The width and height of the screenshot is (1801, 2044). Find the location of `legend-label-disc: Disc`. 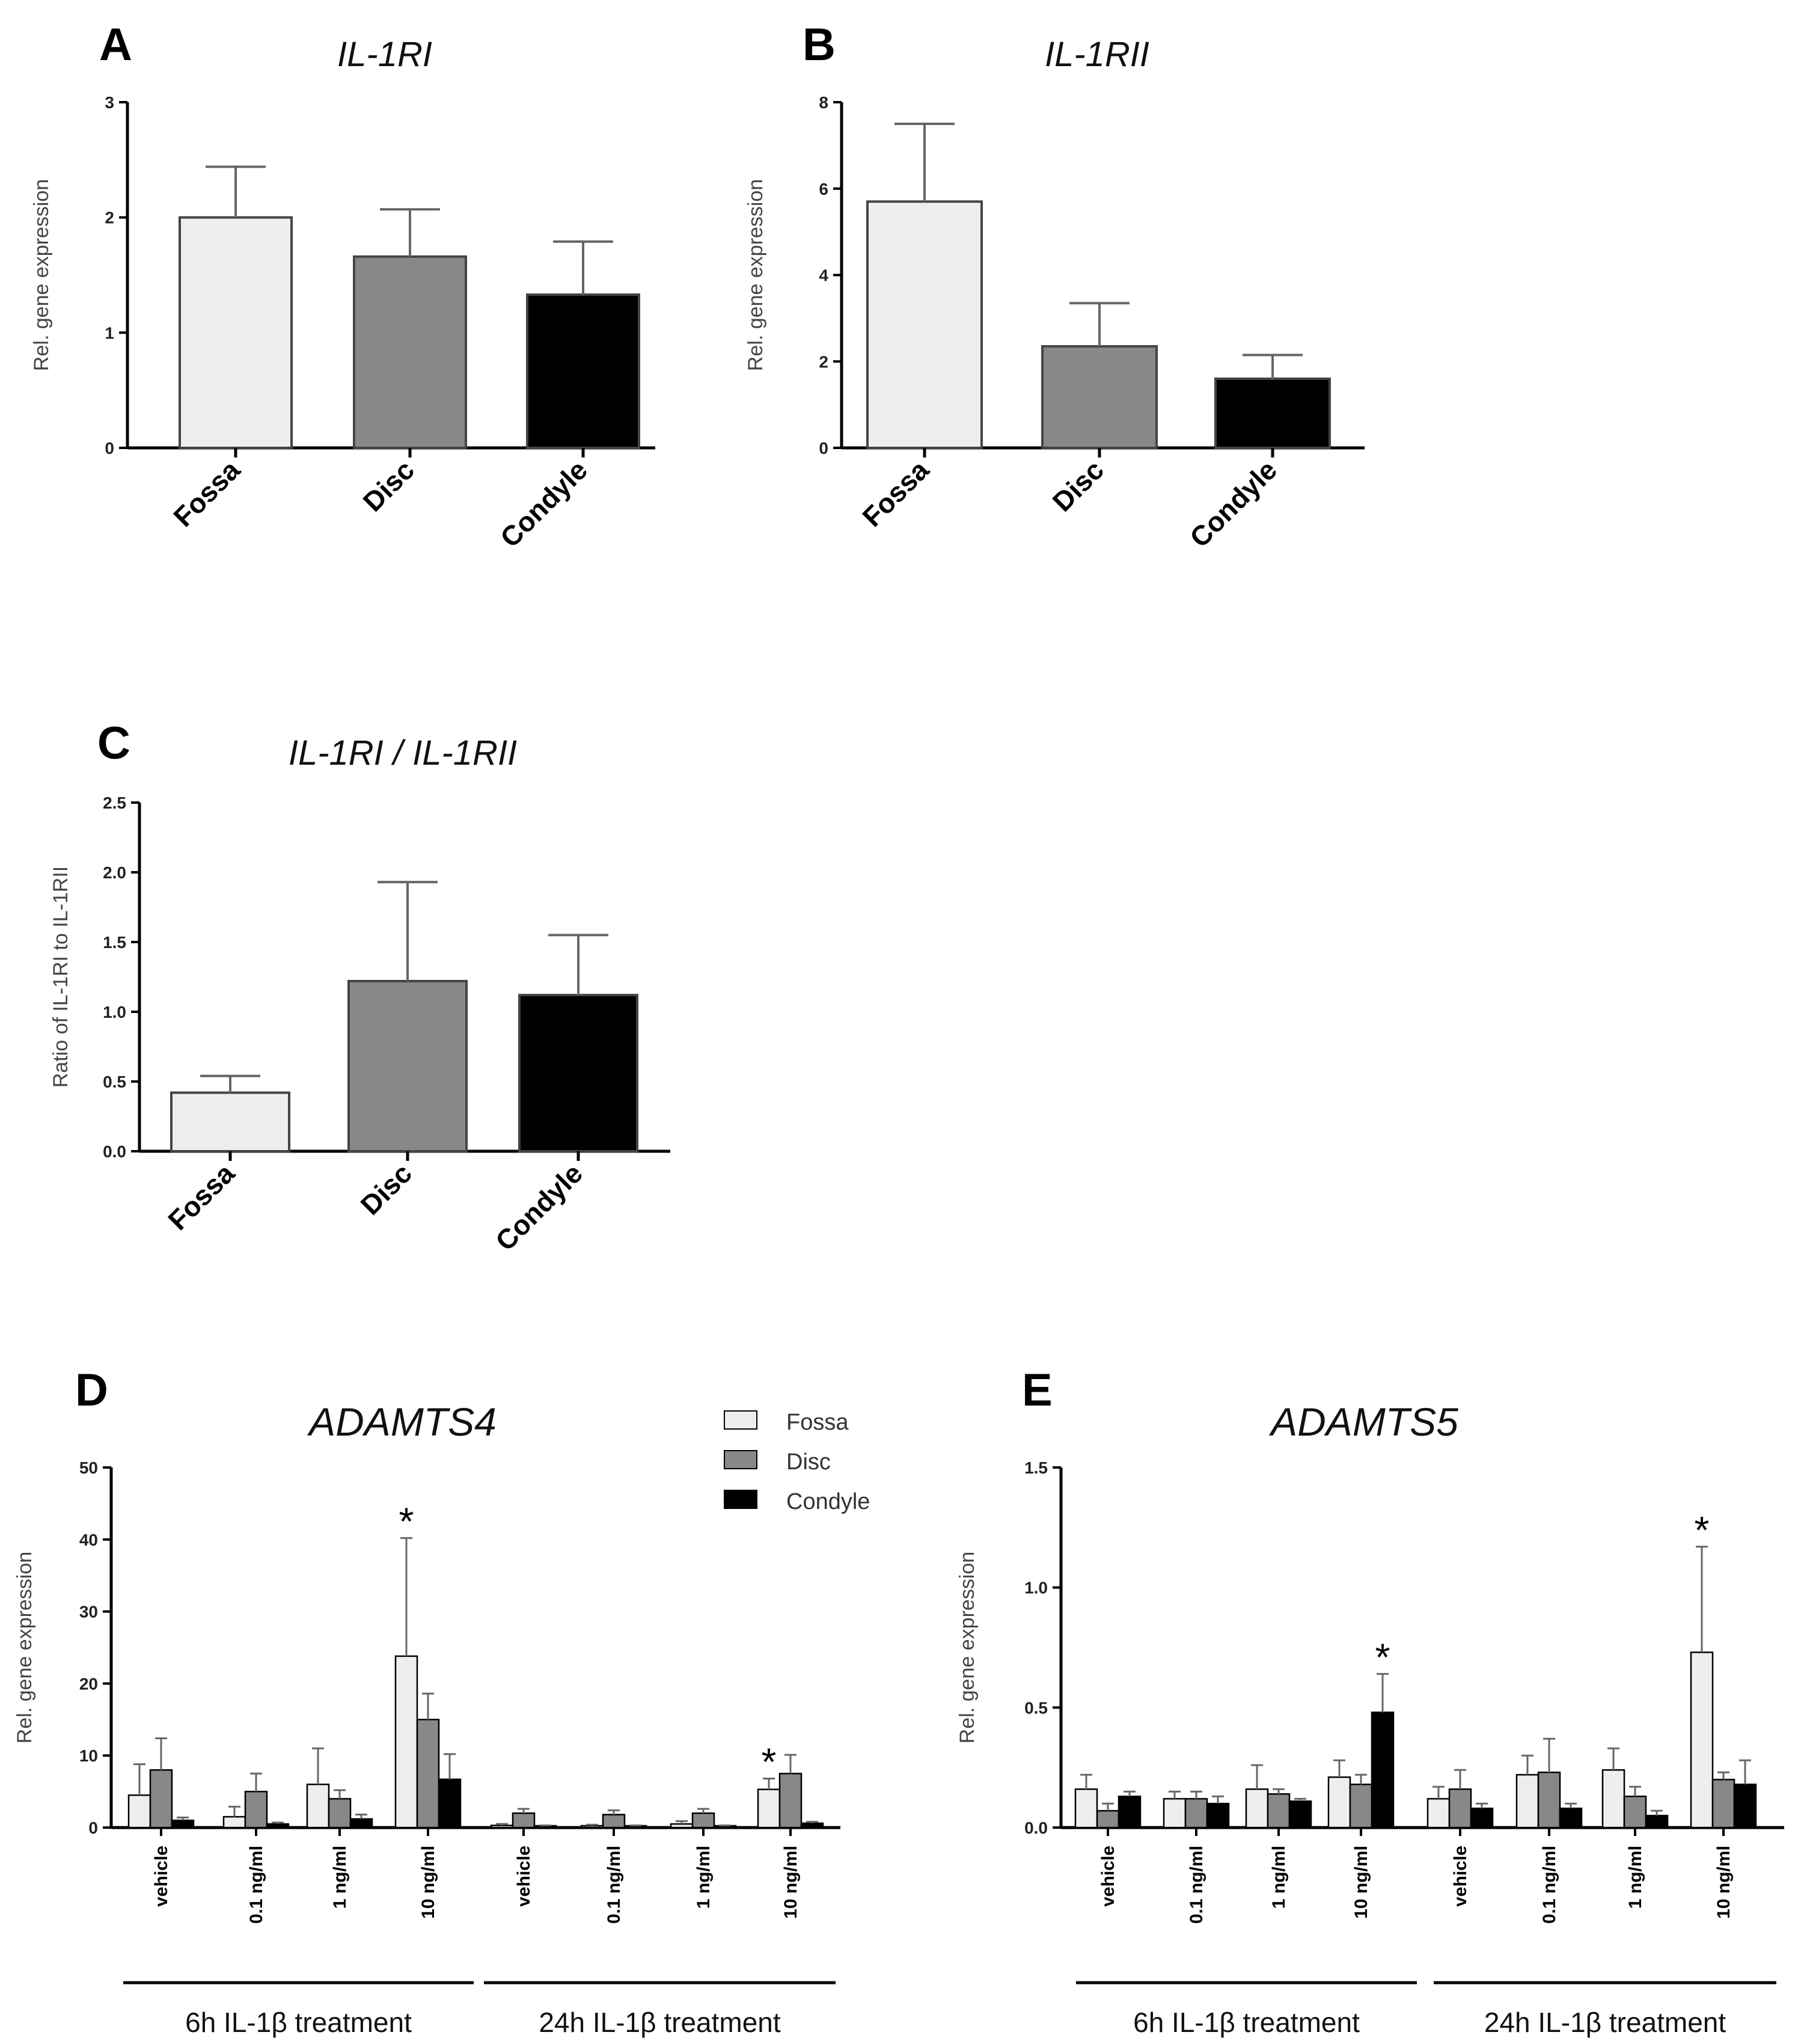

legend-label-disc: Disc is located at coordinates (808, 1462).